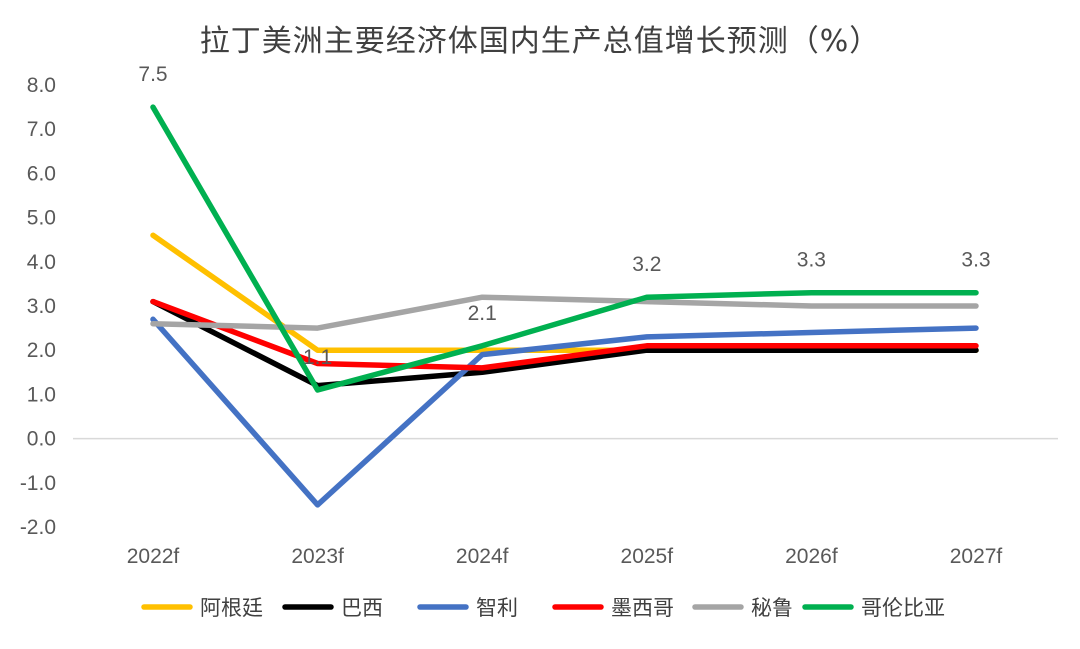 This screenshot has width=1080, height=649. What do you see at coordinates (903, 608) in the screenshot?
I see `legend-label: 哥伦比亚` at bounding box center [903, 608].